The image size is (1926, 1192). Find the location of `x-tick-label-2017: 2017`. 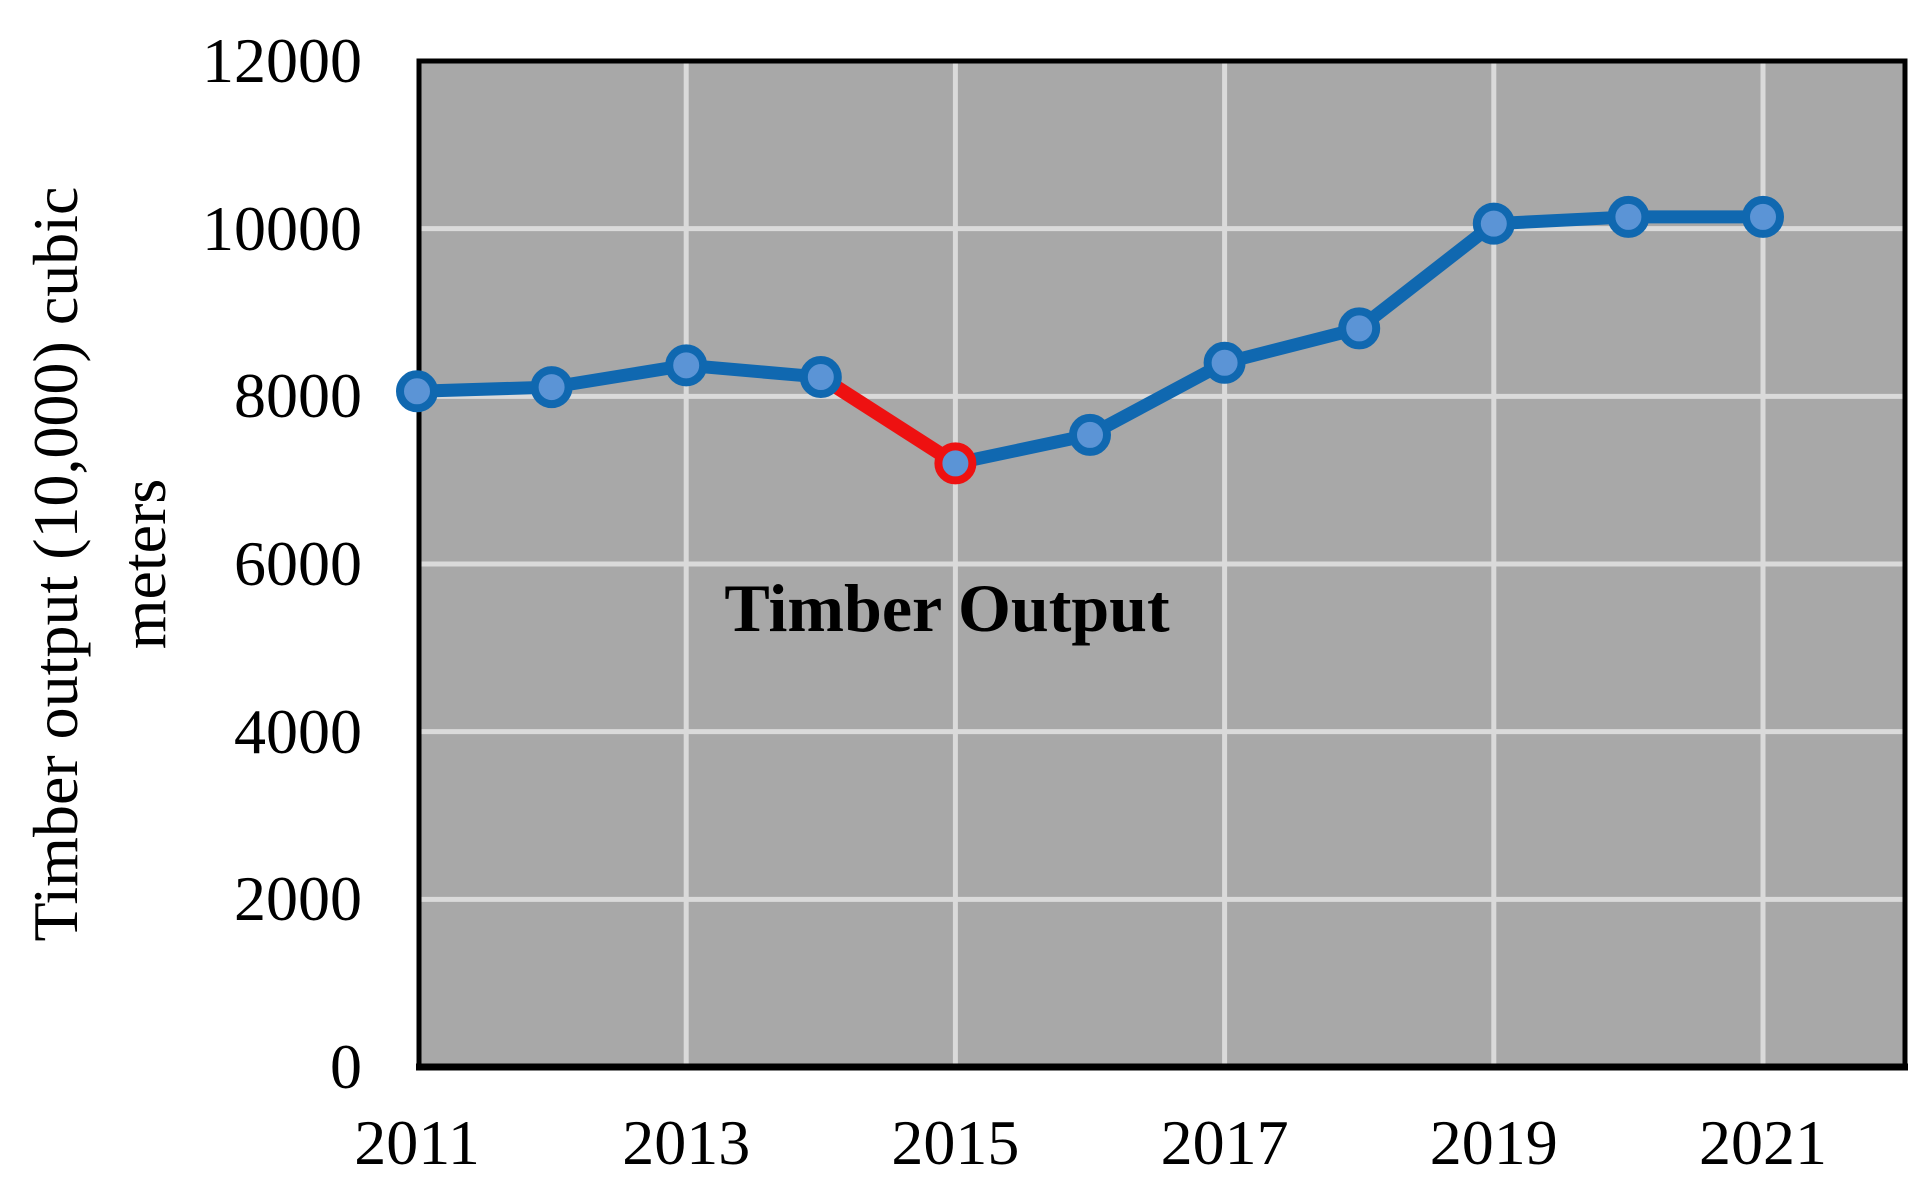

x-tick-label-2017: 2017 is located at coordinates (1224, 1142).